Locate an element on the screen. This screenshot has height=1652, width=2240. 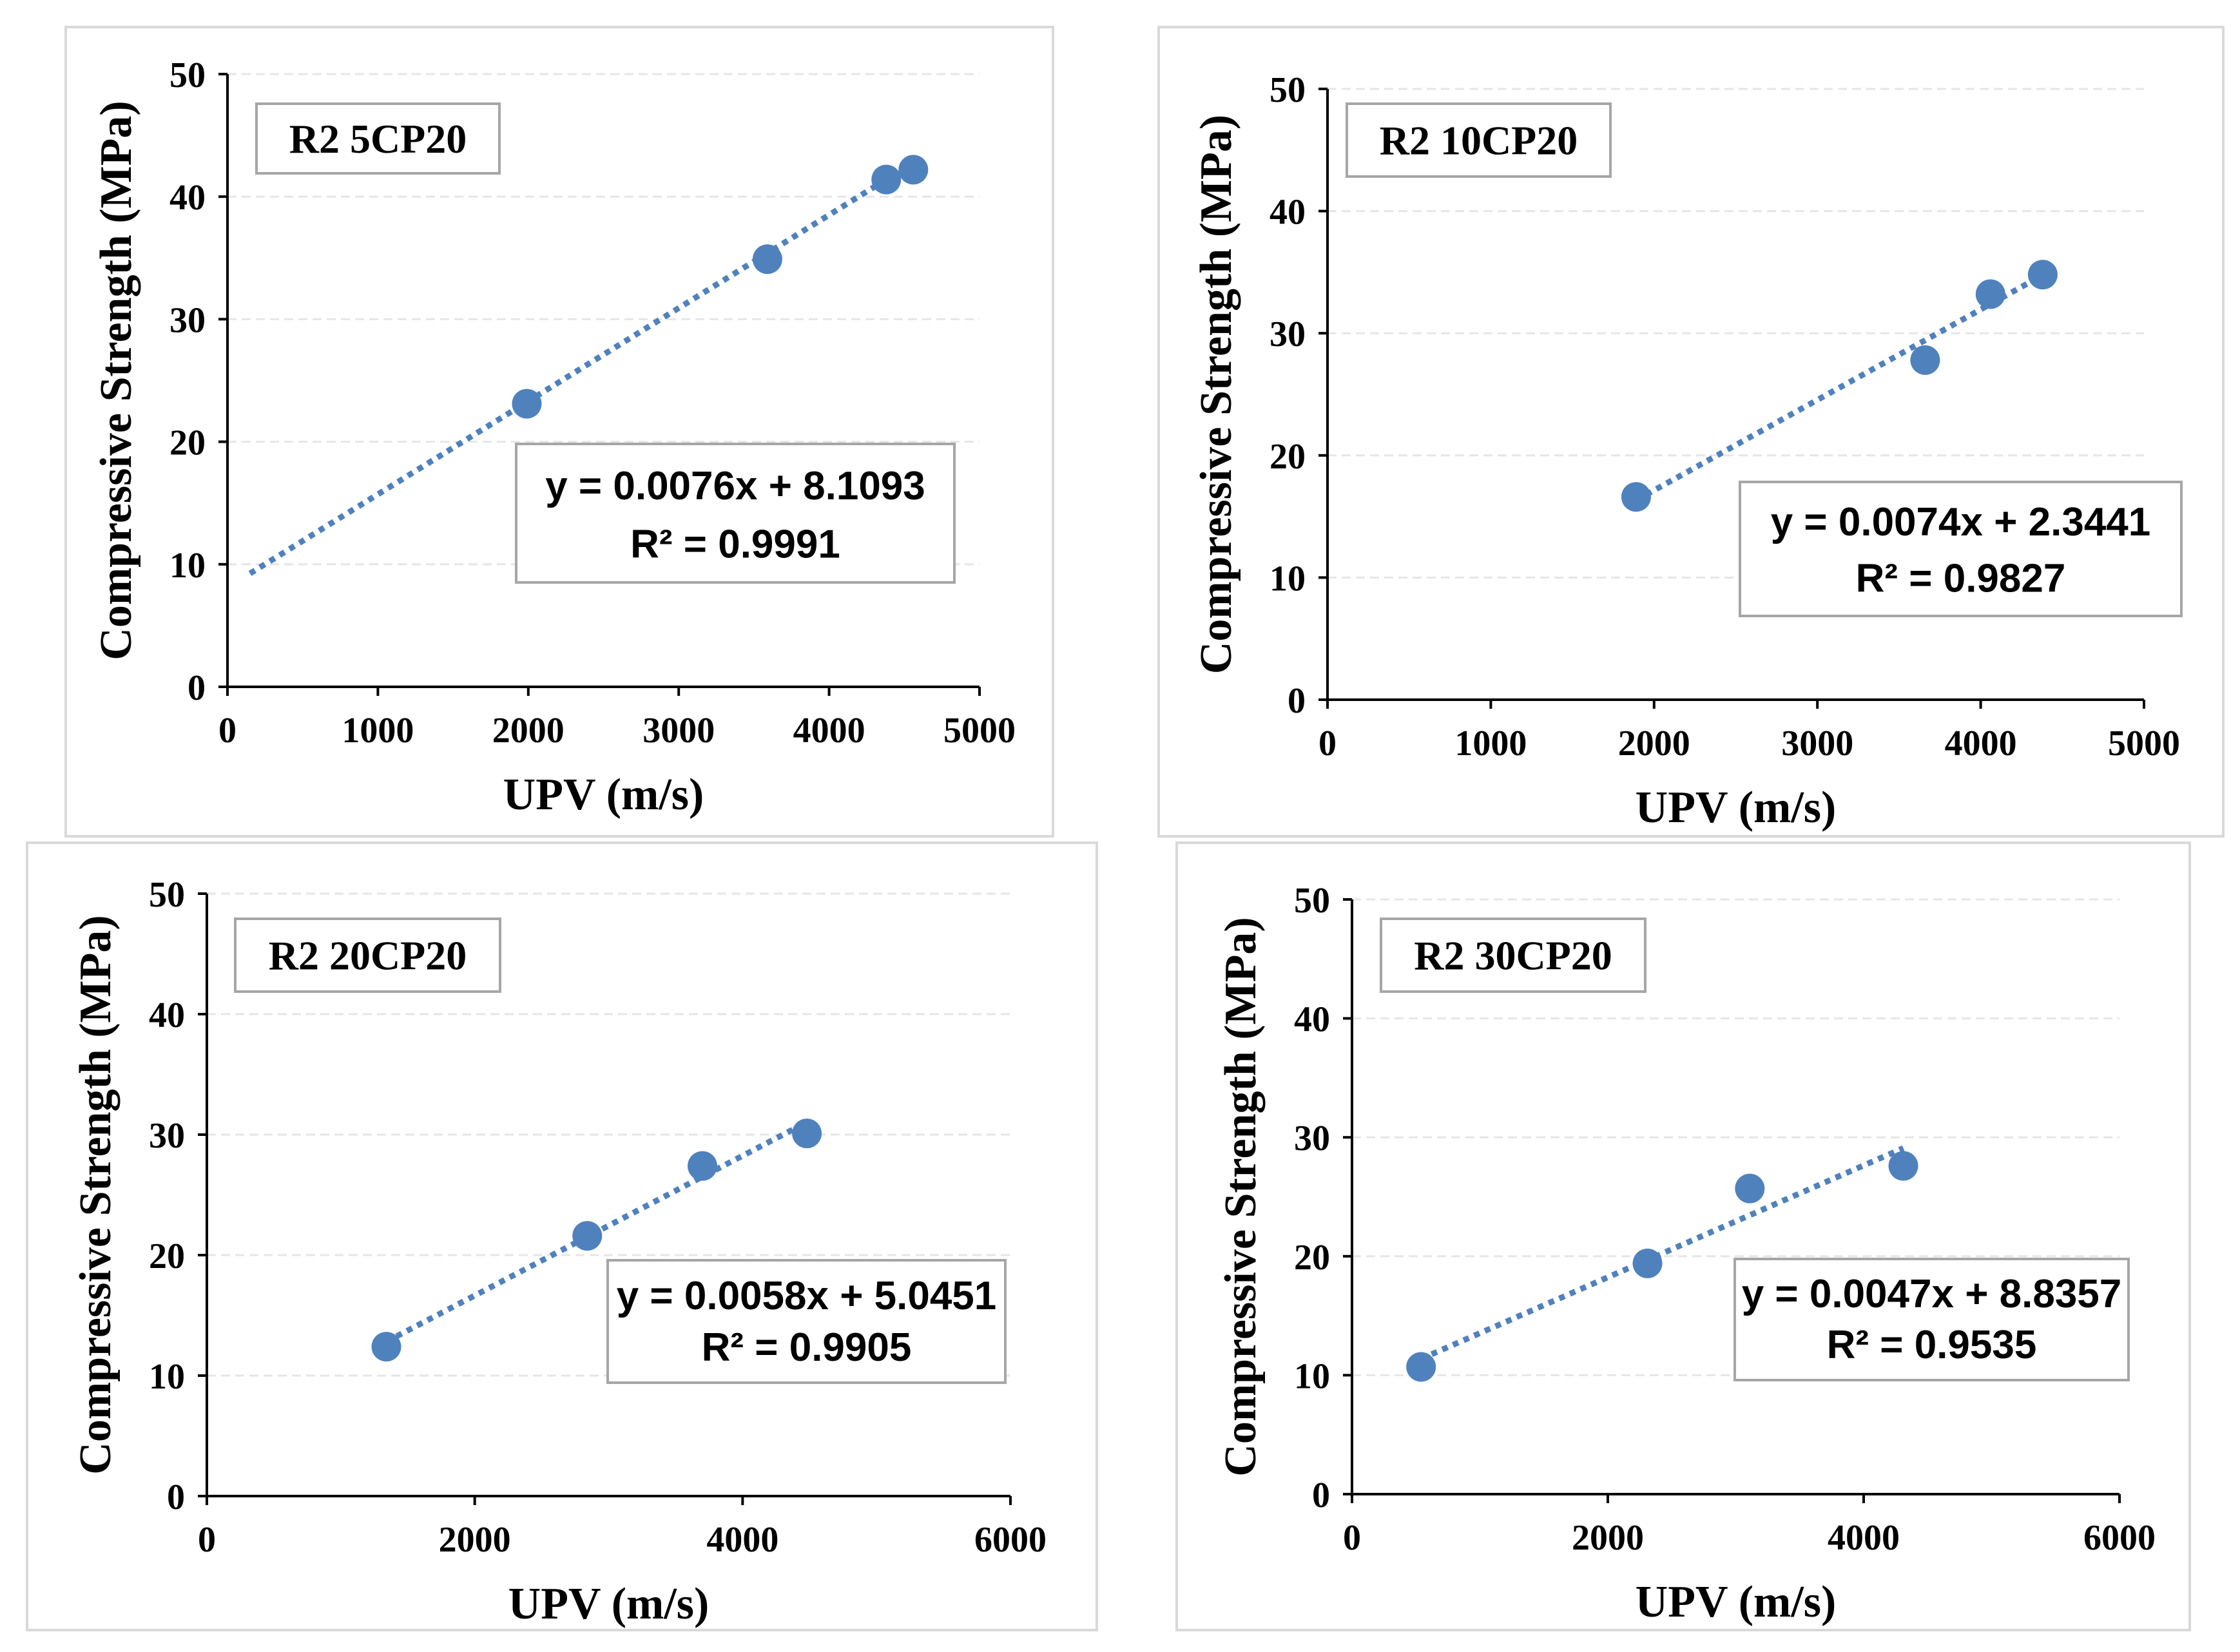
chart-title: R2 30CP20 is located at coordinates (1513, 956).